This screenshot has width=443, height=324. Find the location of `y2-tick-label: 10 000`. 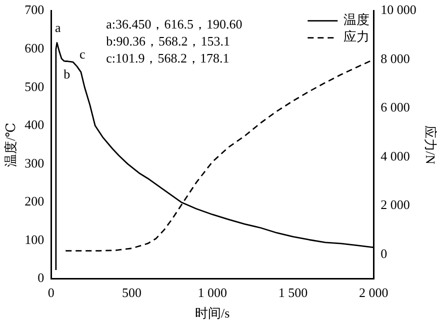

y2-tick-label: 10 000 is located at coordinates (398, 10).